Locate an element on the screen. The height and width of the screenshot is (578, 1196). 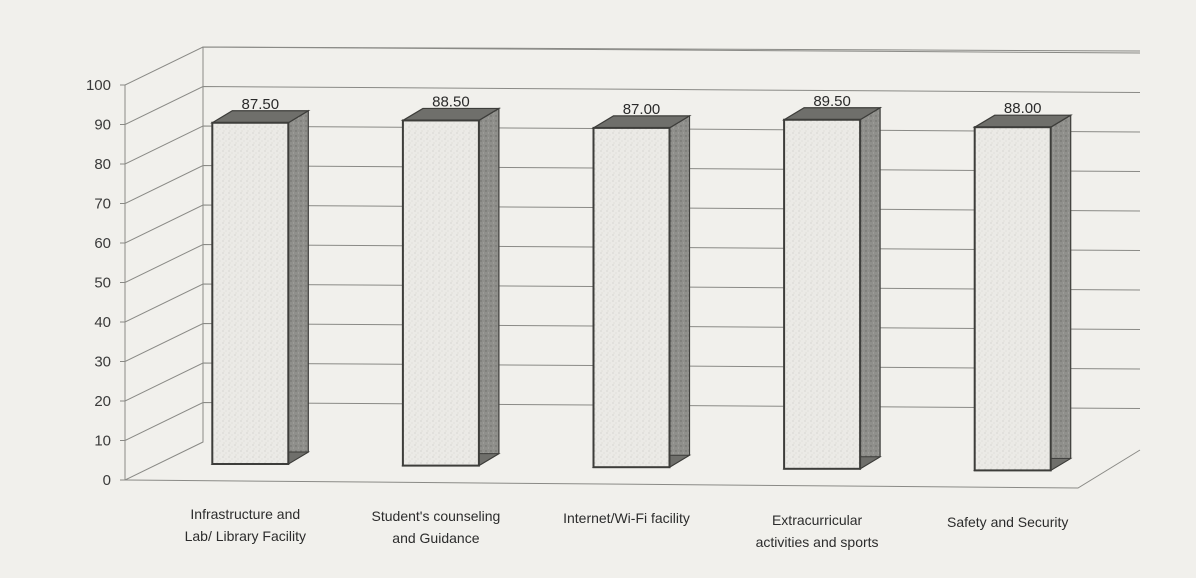
x-category-label: Internet/Wi-Fi facility is located at coordinates (626, 518).